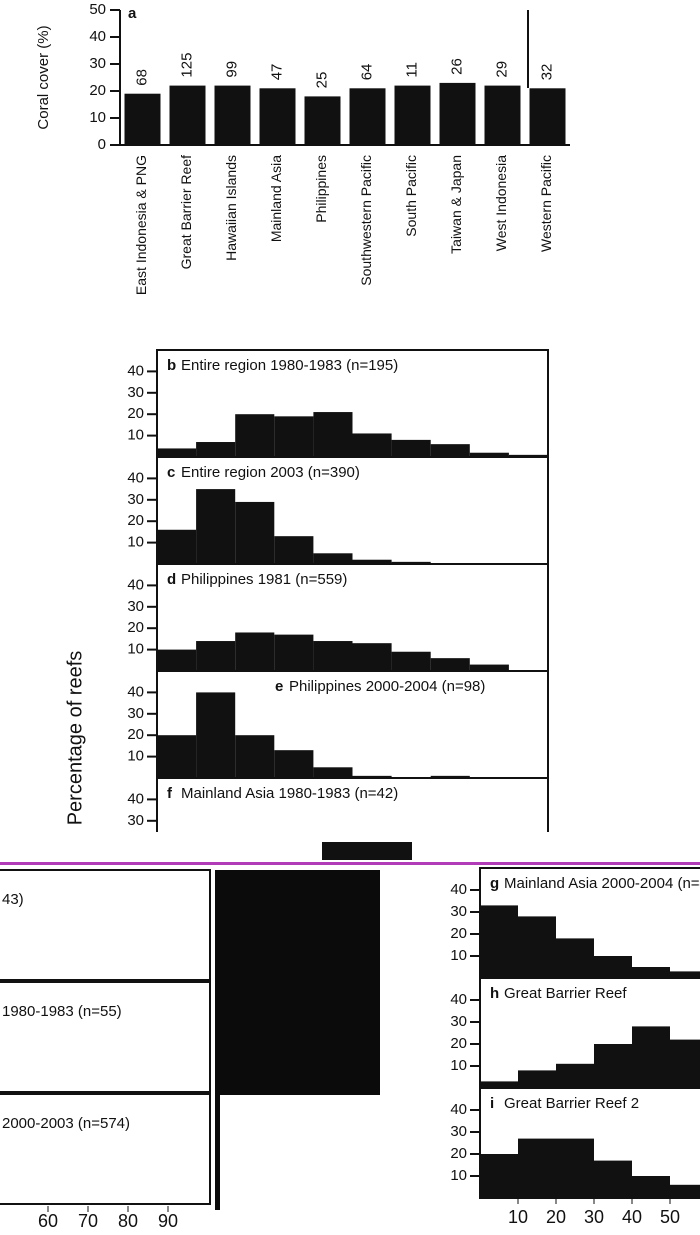 This screenshot has height=1235, width=700. What do you see at coordinates (270, 472) in the screenshot?
I see `panel-title: Entire region 2003 (n=390)` at bounding box center [270, 472].